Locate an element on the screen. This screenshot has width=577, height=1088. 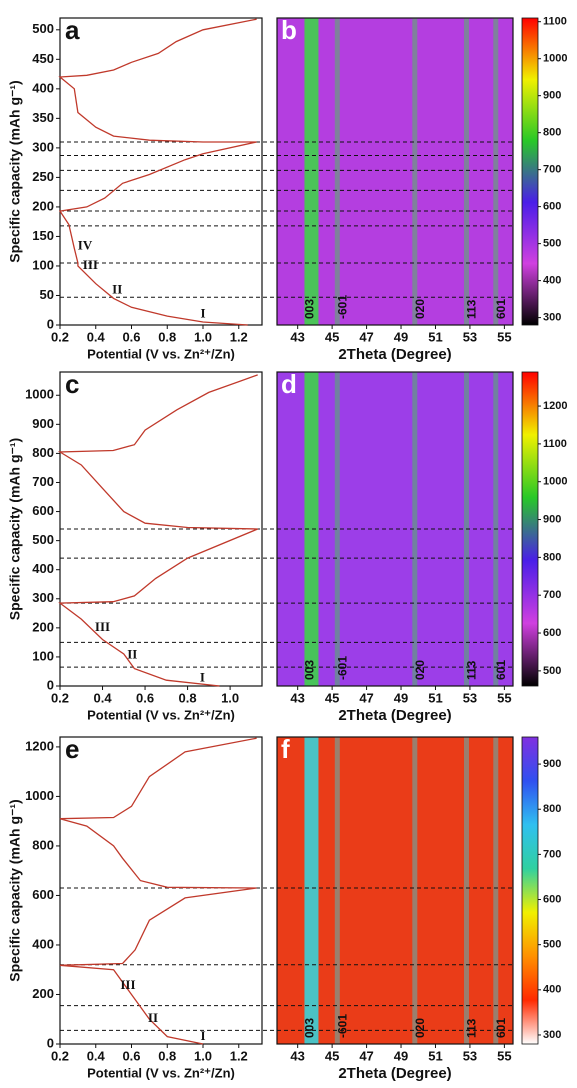
x-tick-label: 49 is located at coordinates (401, 1055).